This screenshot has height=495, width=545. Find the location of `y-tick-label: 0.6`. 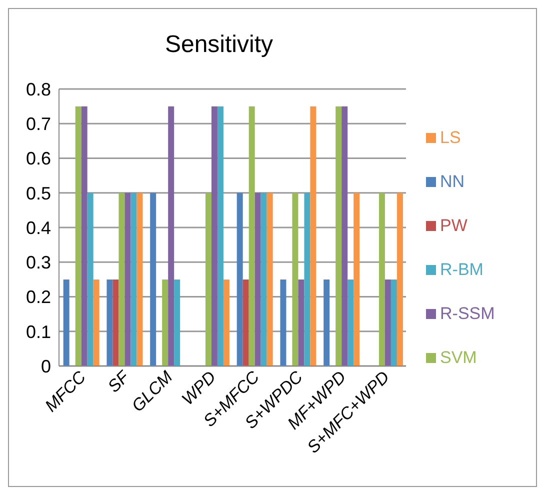

y-tick-label: 0.6 is located at coordinates (38, 158).